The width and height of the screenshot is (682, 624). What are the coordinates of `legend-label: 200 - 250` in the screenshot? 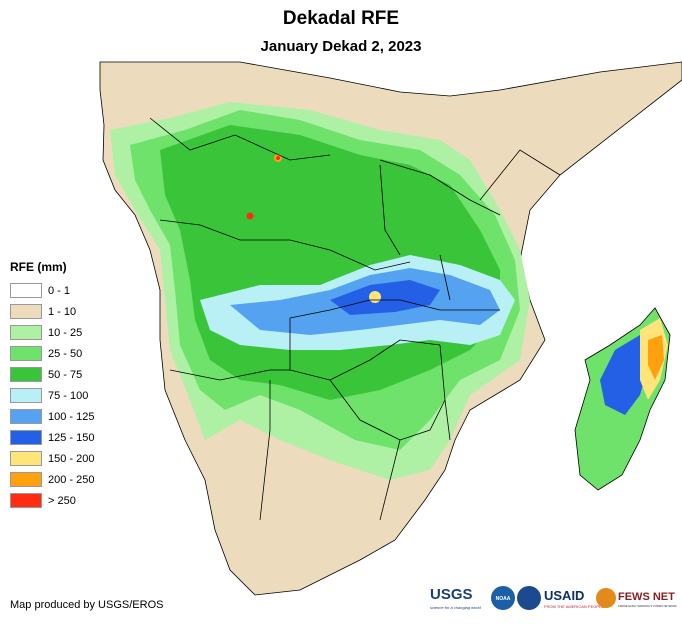 It's located at (71, 479).